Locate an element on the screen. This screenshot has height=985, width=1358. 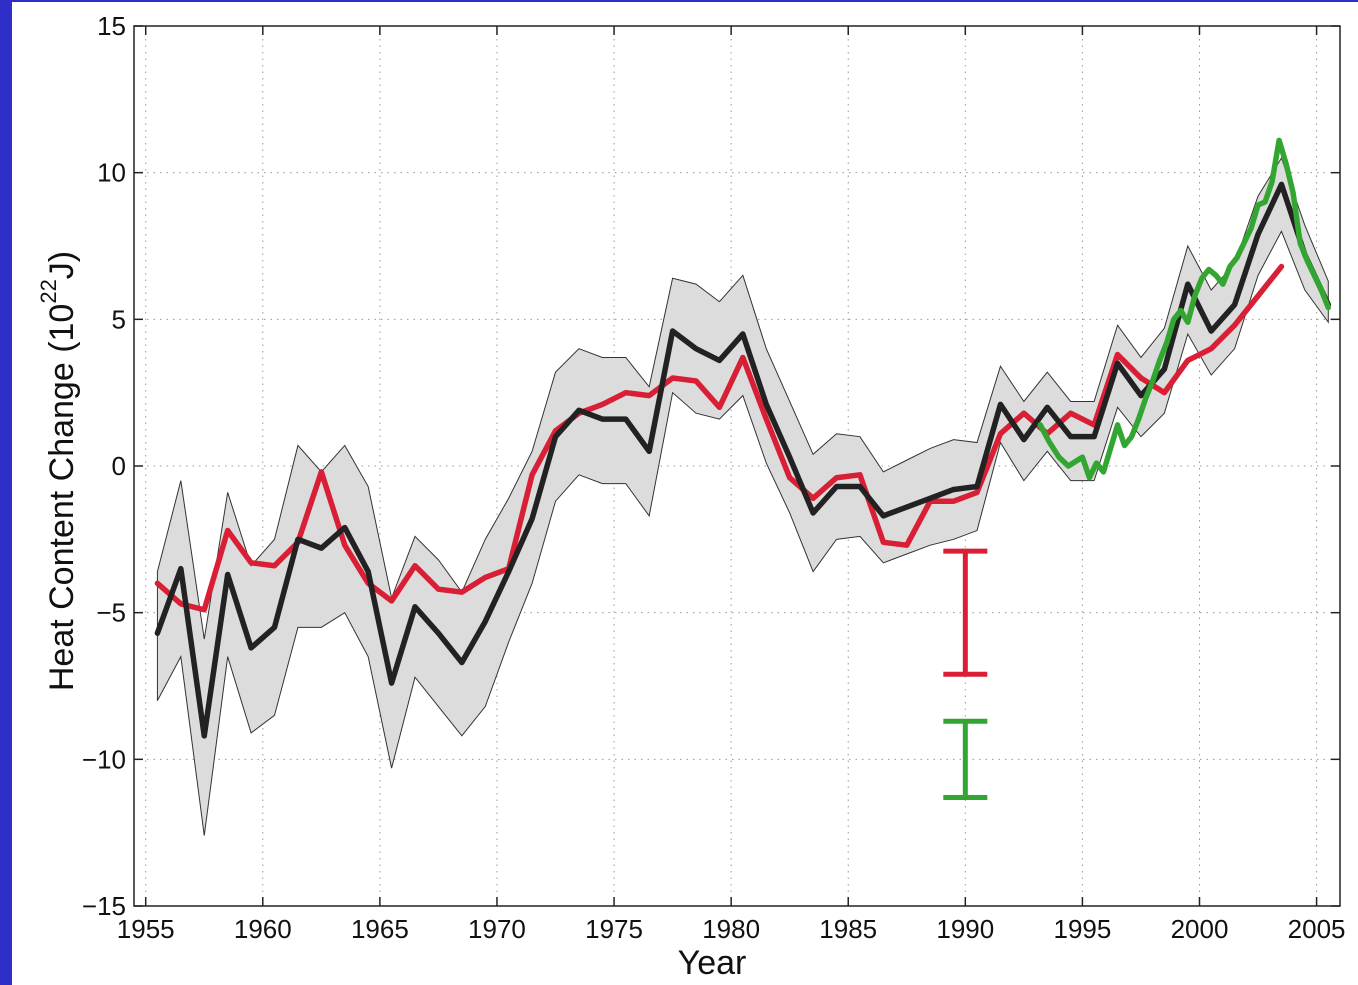
y-tick-label: 10 is located at coordinates (111, 173).